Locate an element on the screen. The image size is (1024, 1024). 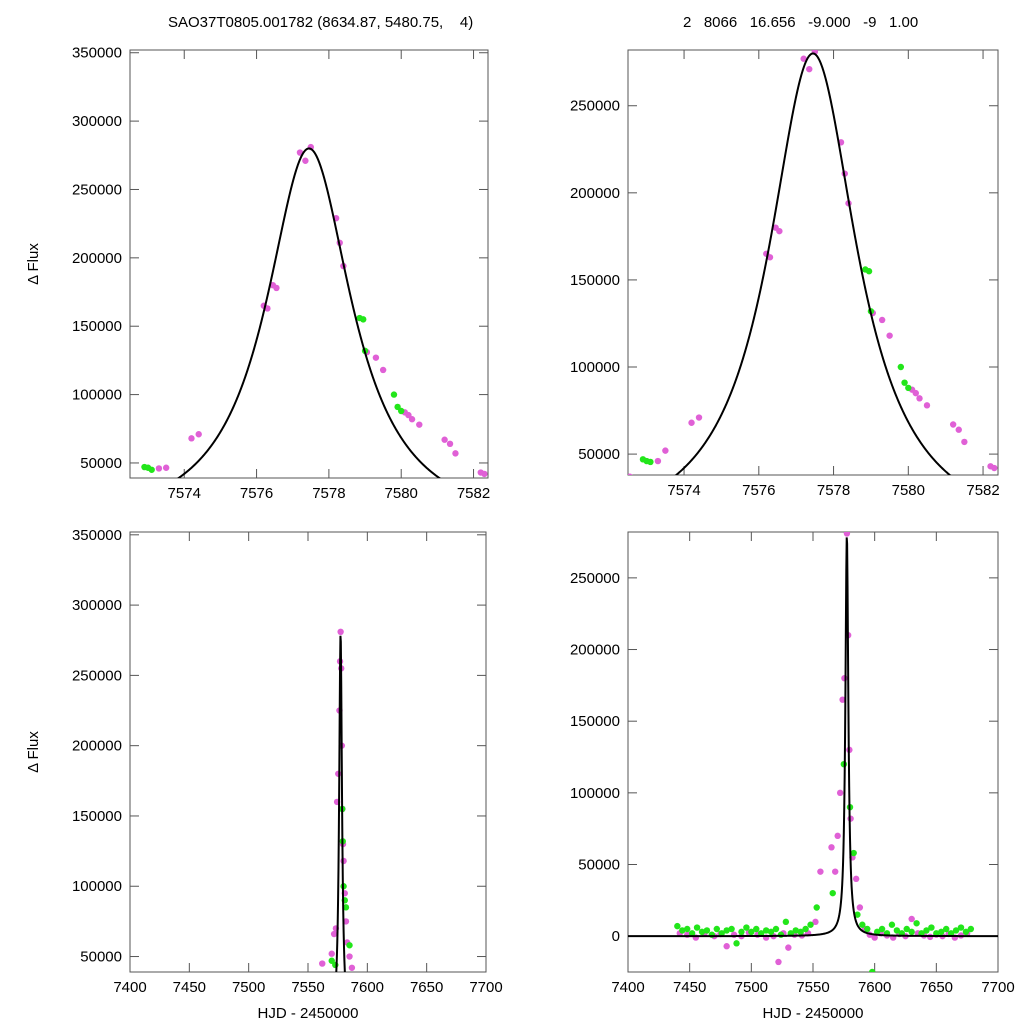
x-tick-label: 7450 is located at coordinates (189, 987).